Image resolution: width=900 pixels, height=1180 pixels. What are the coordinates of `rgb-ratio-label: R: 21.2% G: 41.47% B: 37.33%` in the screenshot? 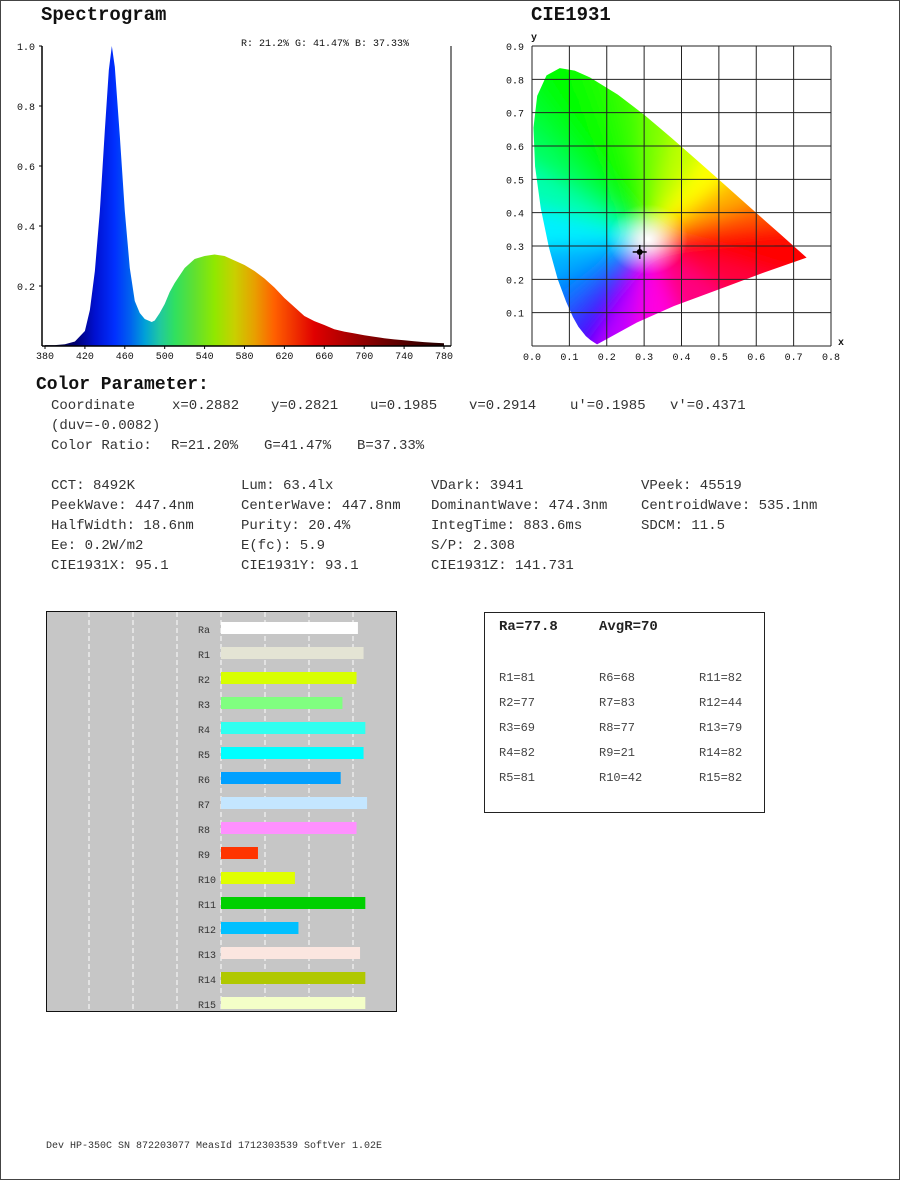 It's located at (325, 44).